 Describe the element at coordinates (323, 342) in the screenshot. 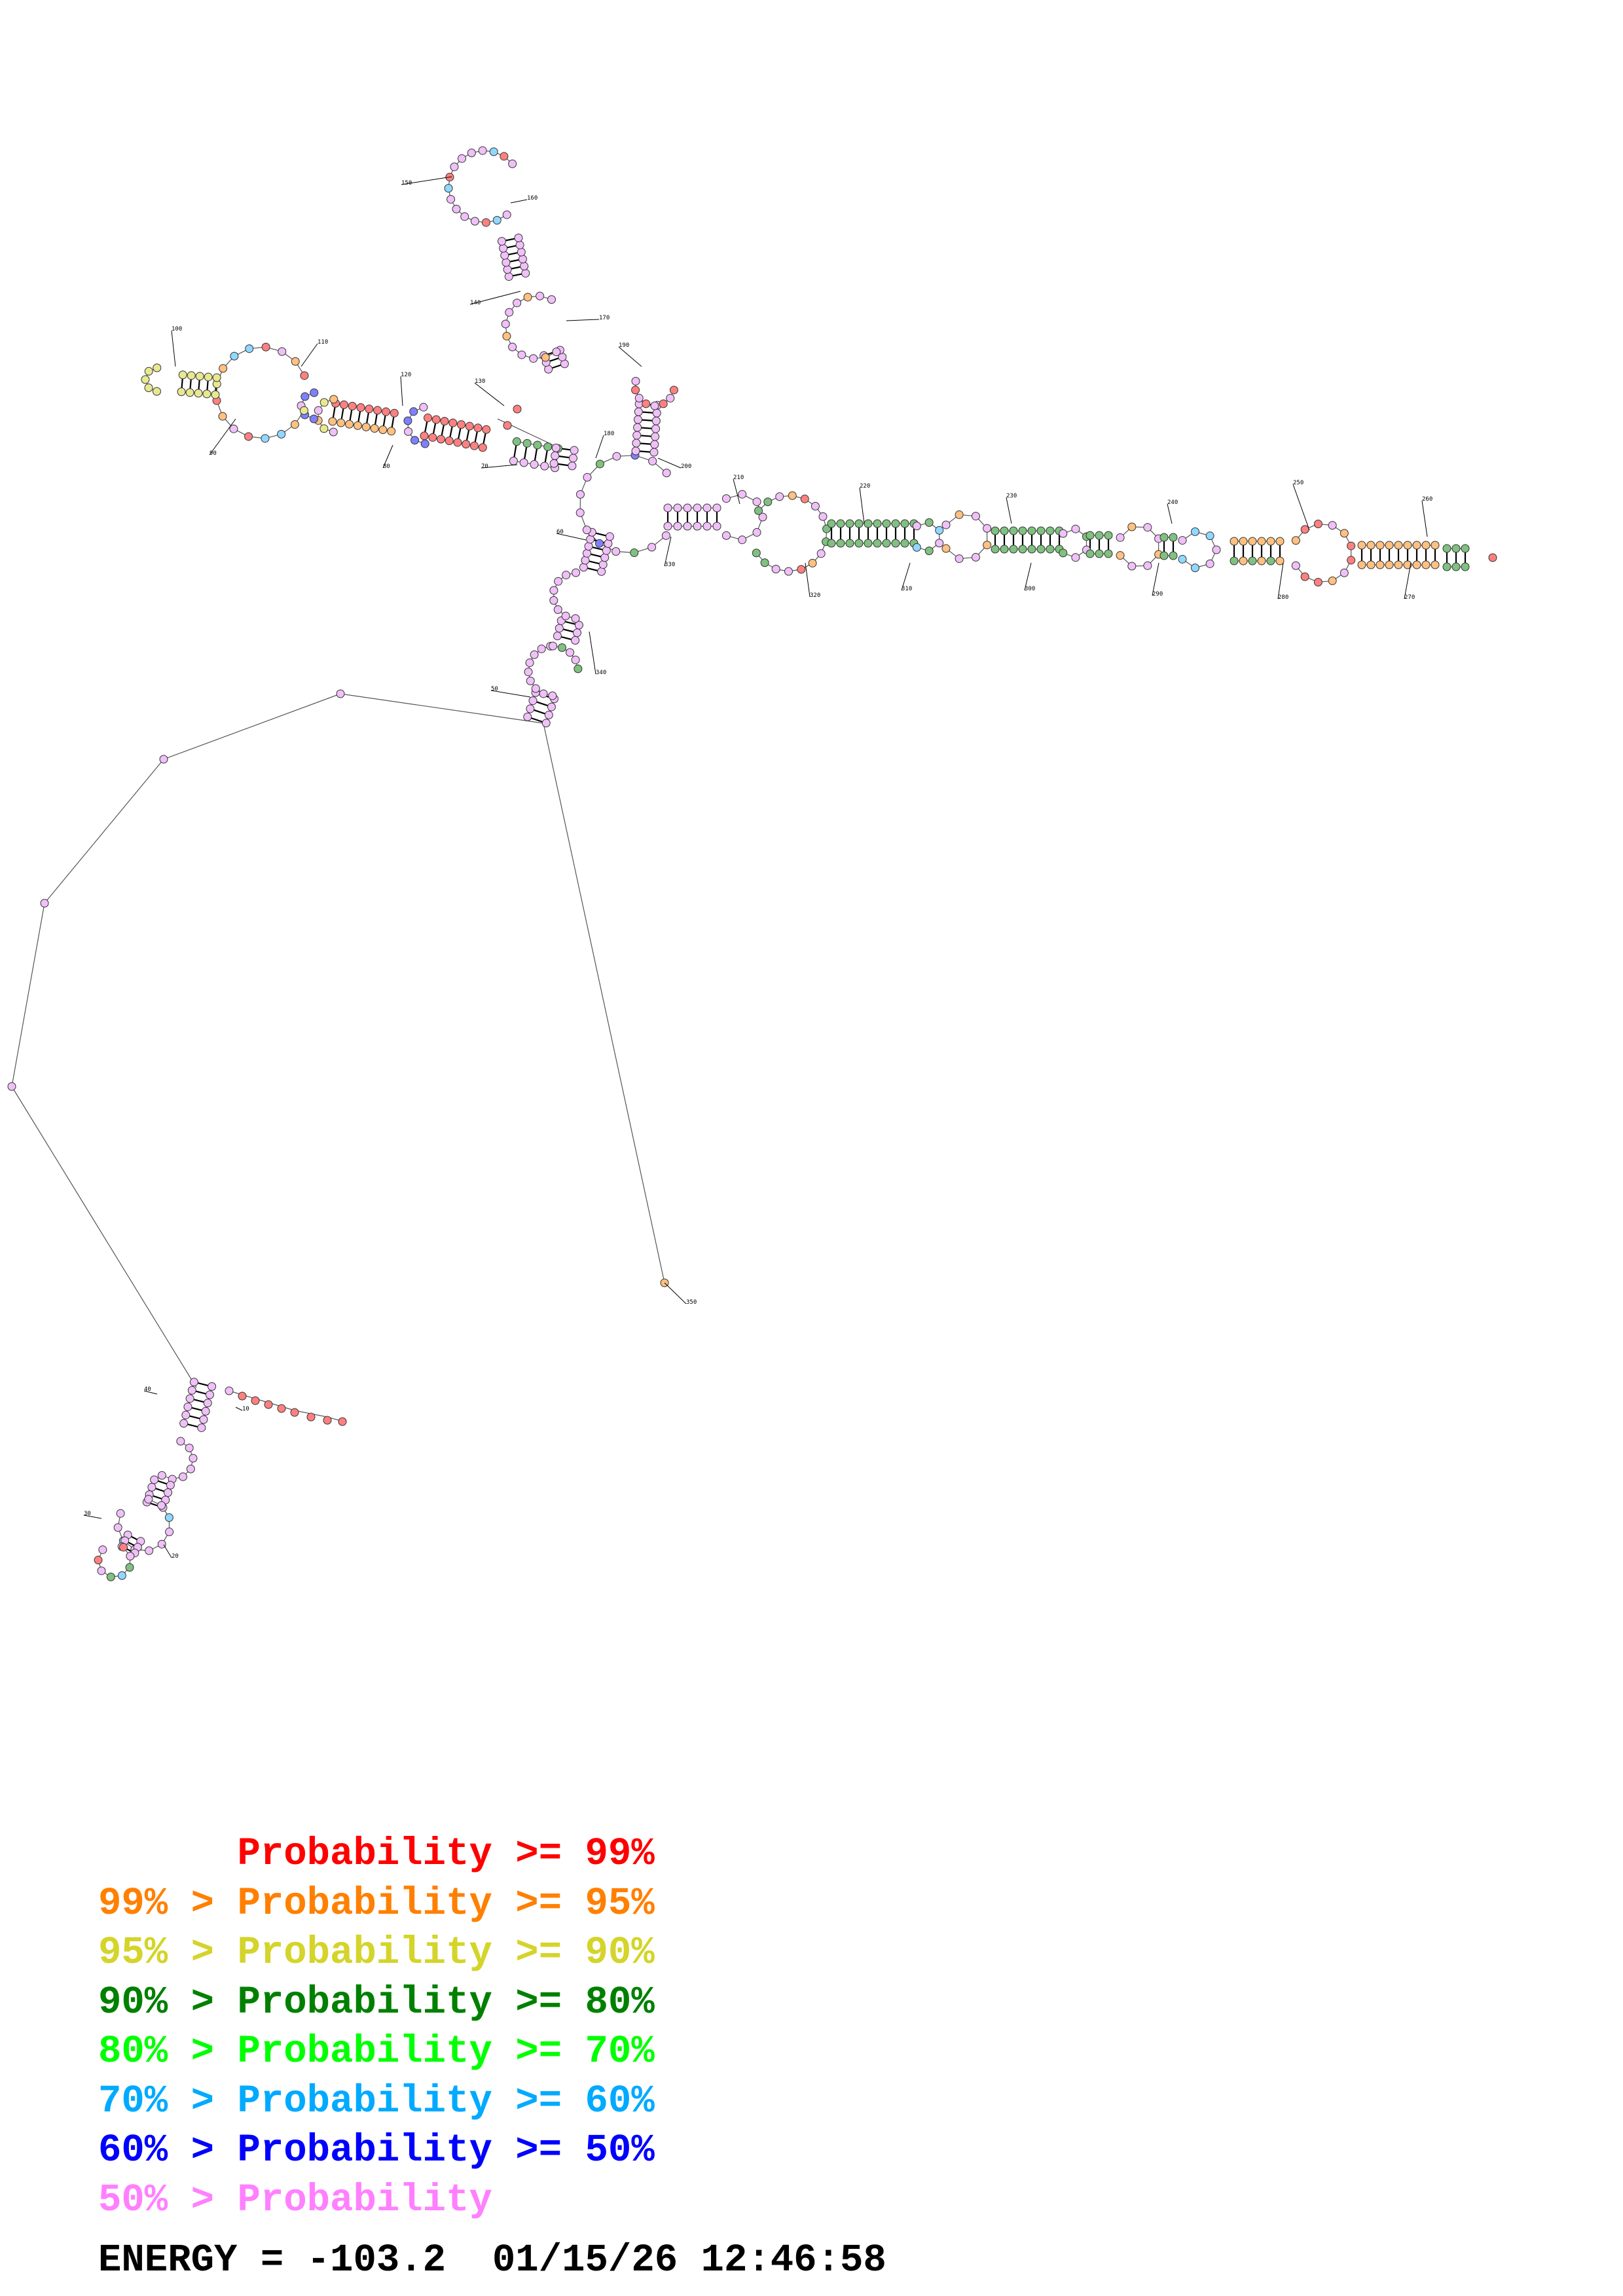

I see `position-label: 110` at that location.